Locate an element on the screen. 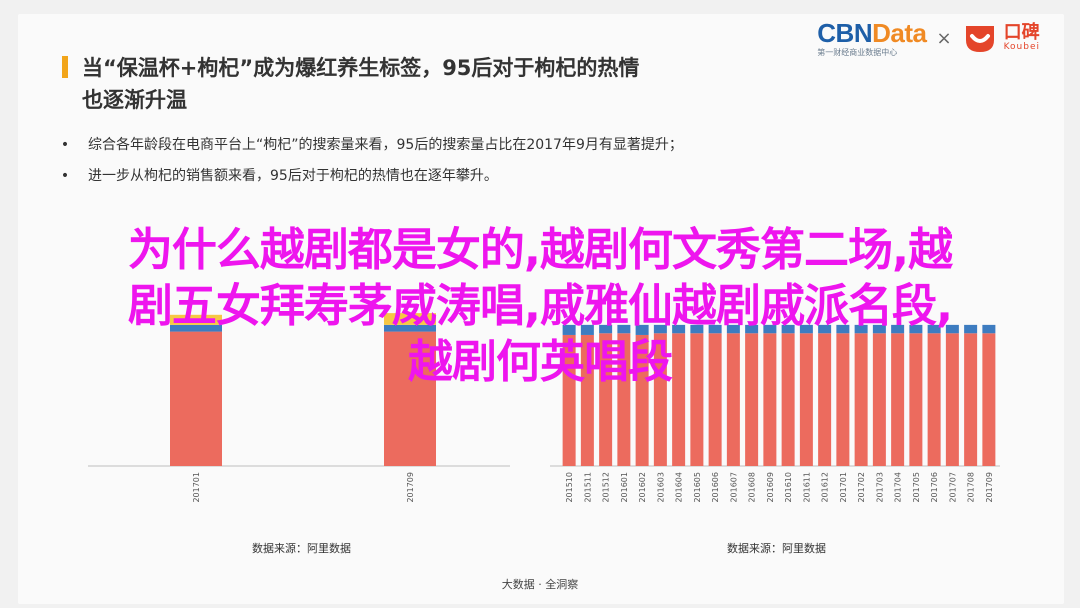  x-tick-label: 201703 is located at coordinates (879, 487).